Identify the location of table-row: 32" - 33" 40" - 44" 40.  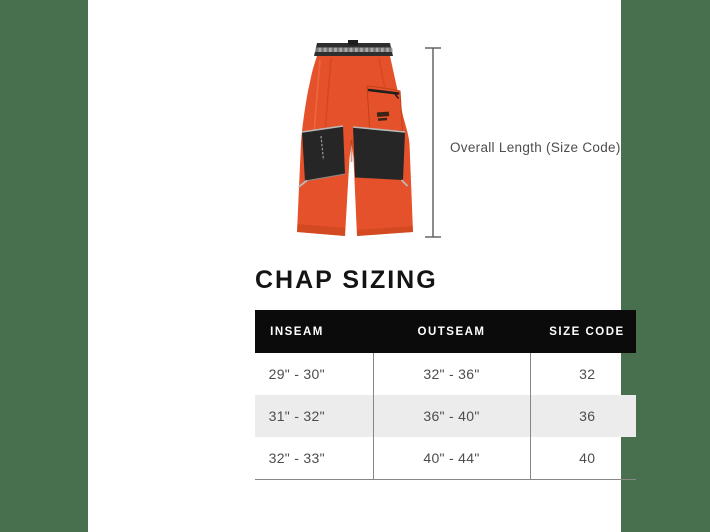
(445, 458).